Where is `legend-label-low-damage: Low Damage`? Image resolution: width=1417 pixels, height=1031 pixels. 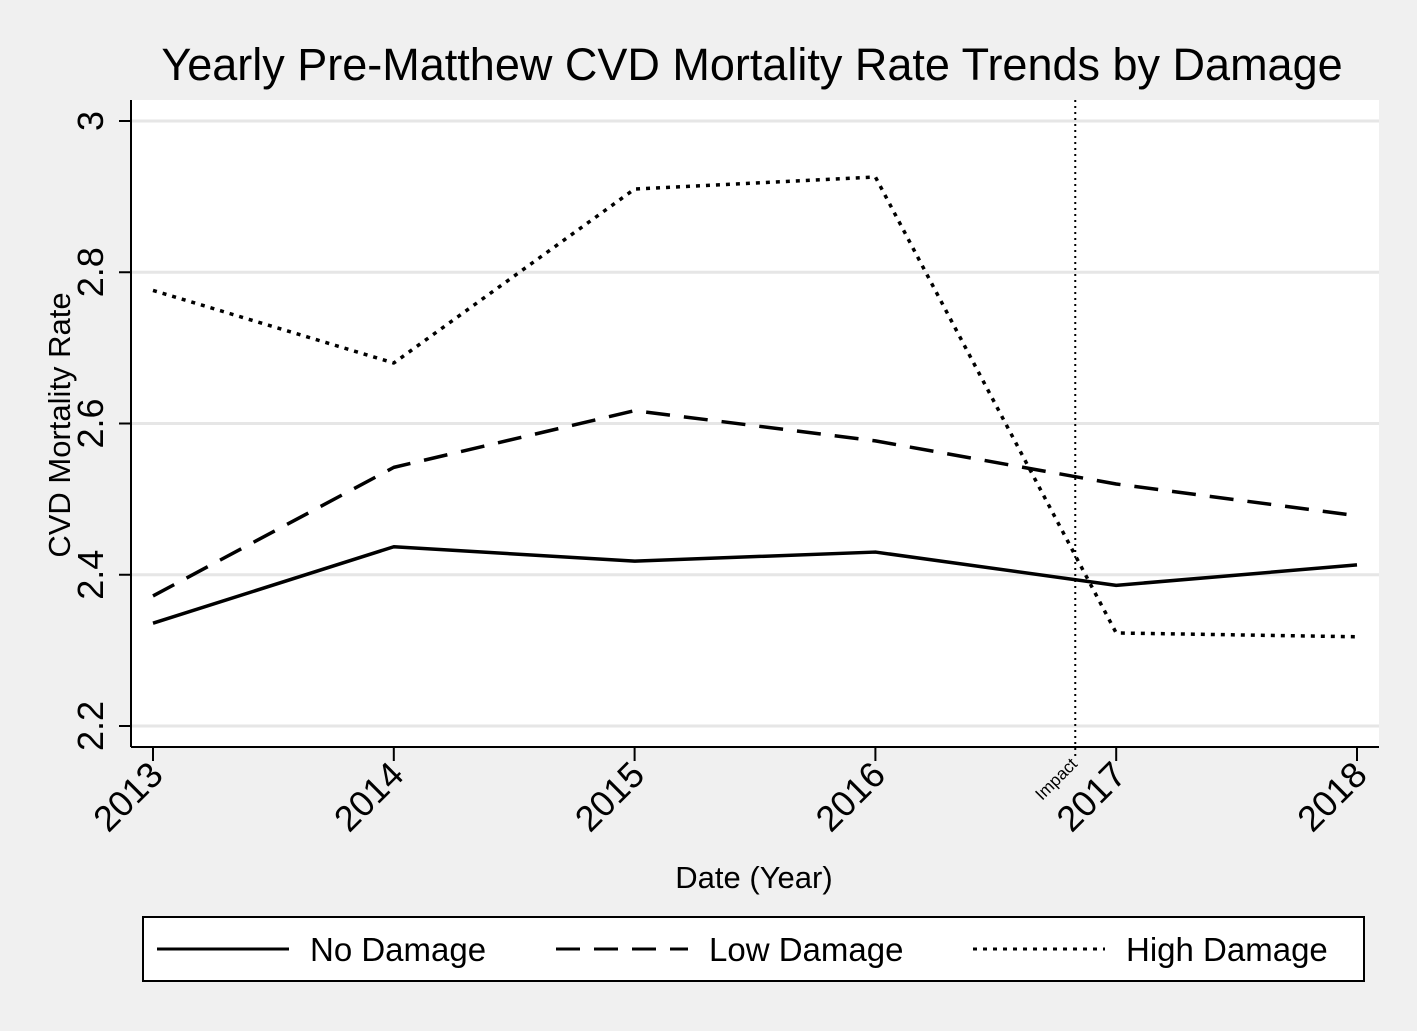 legend-label-low-damage: Low Damage is located at coordinates (806, 949).